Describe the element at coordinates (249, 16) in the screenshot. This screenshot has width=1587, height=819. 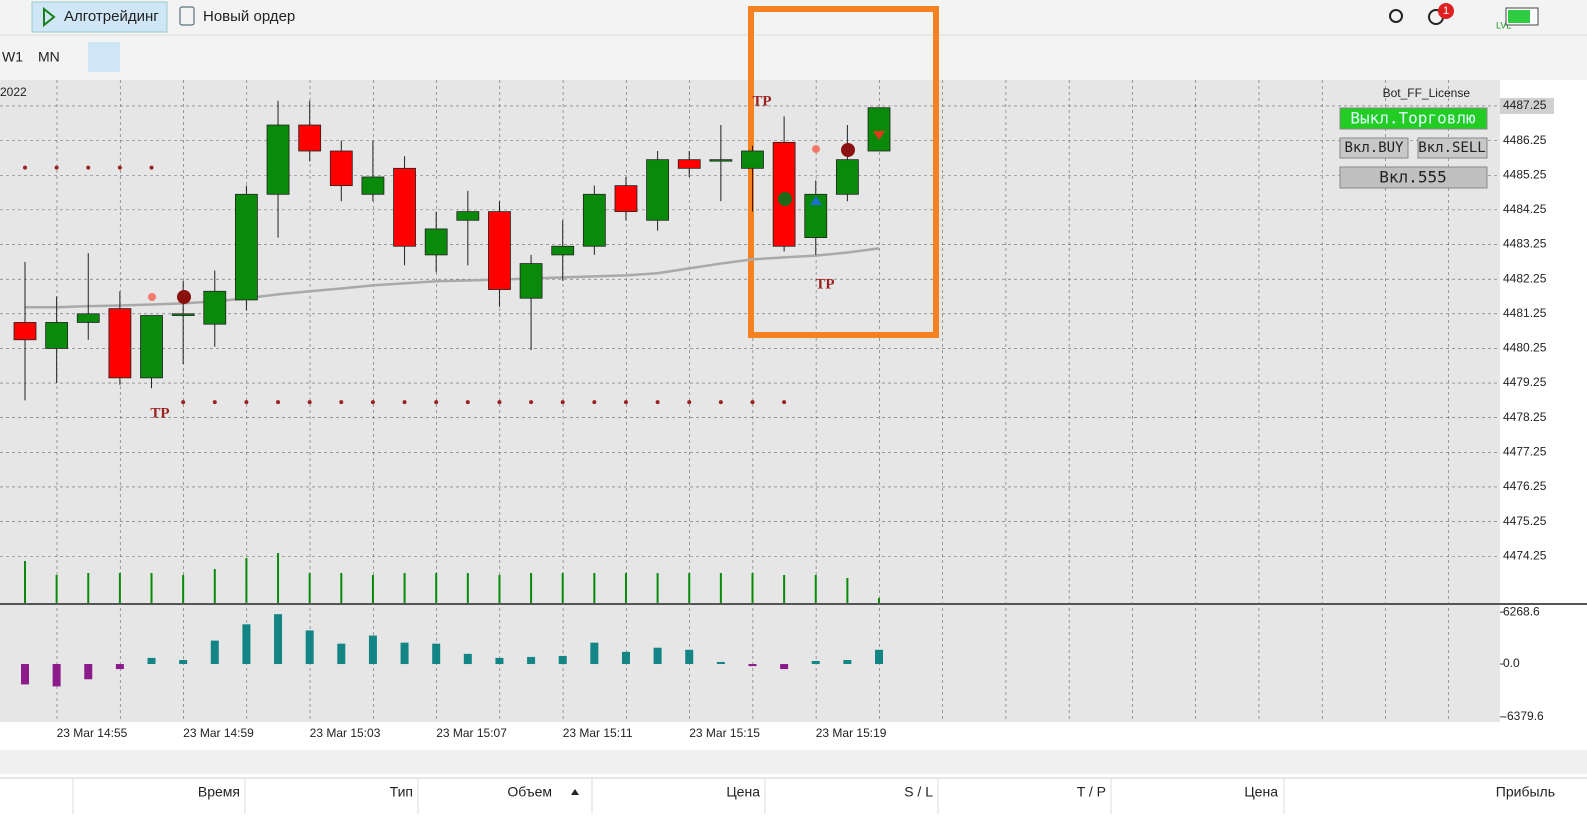
I see `new-order-label: Новый ордер` at that location.